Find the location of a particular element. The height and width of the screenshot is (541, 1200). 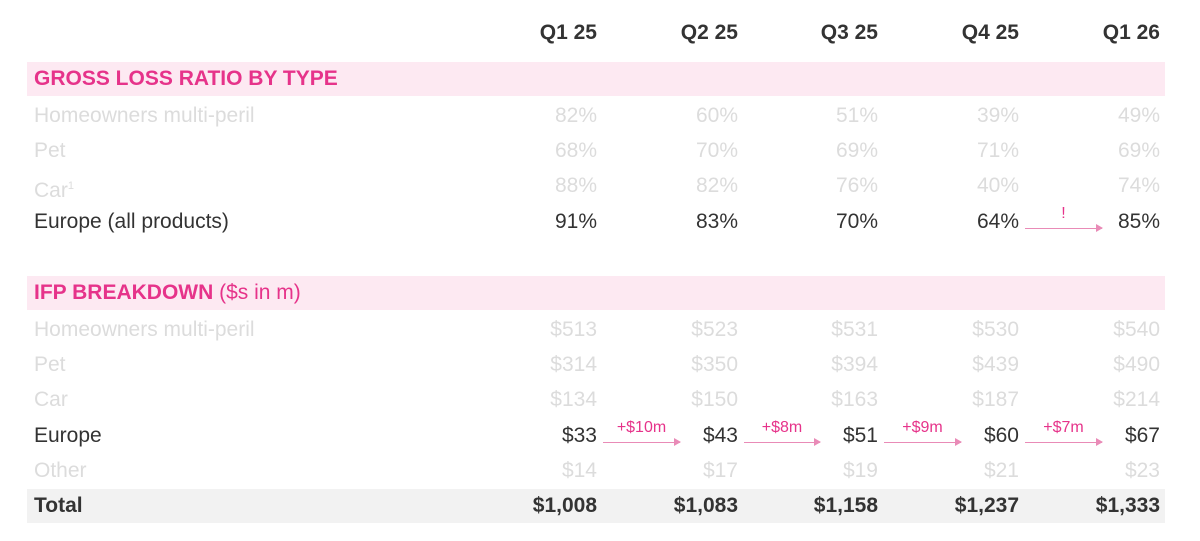

column-header: Q3 25 is located at coordinates (849, 32).